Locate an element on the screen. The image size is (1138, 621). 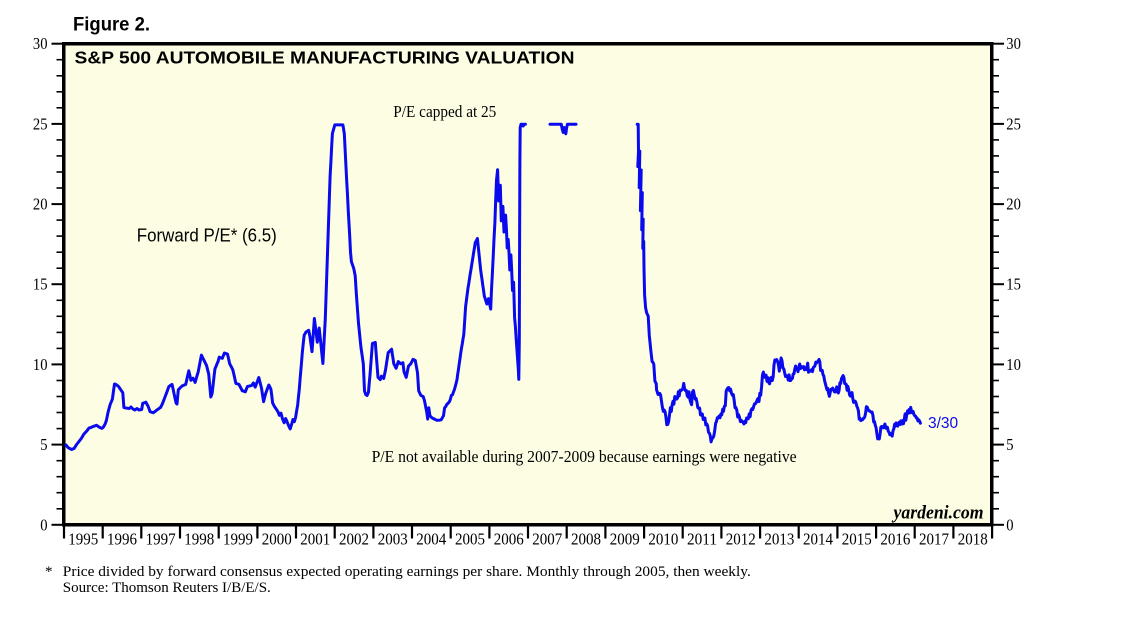
svg-text: 2017 is located at coordinates (934, 539).